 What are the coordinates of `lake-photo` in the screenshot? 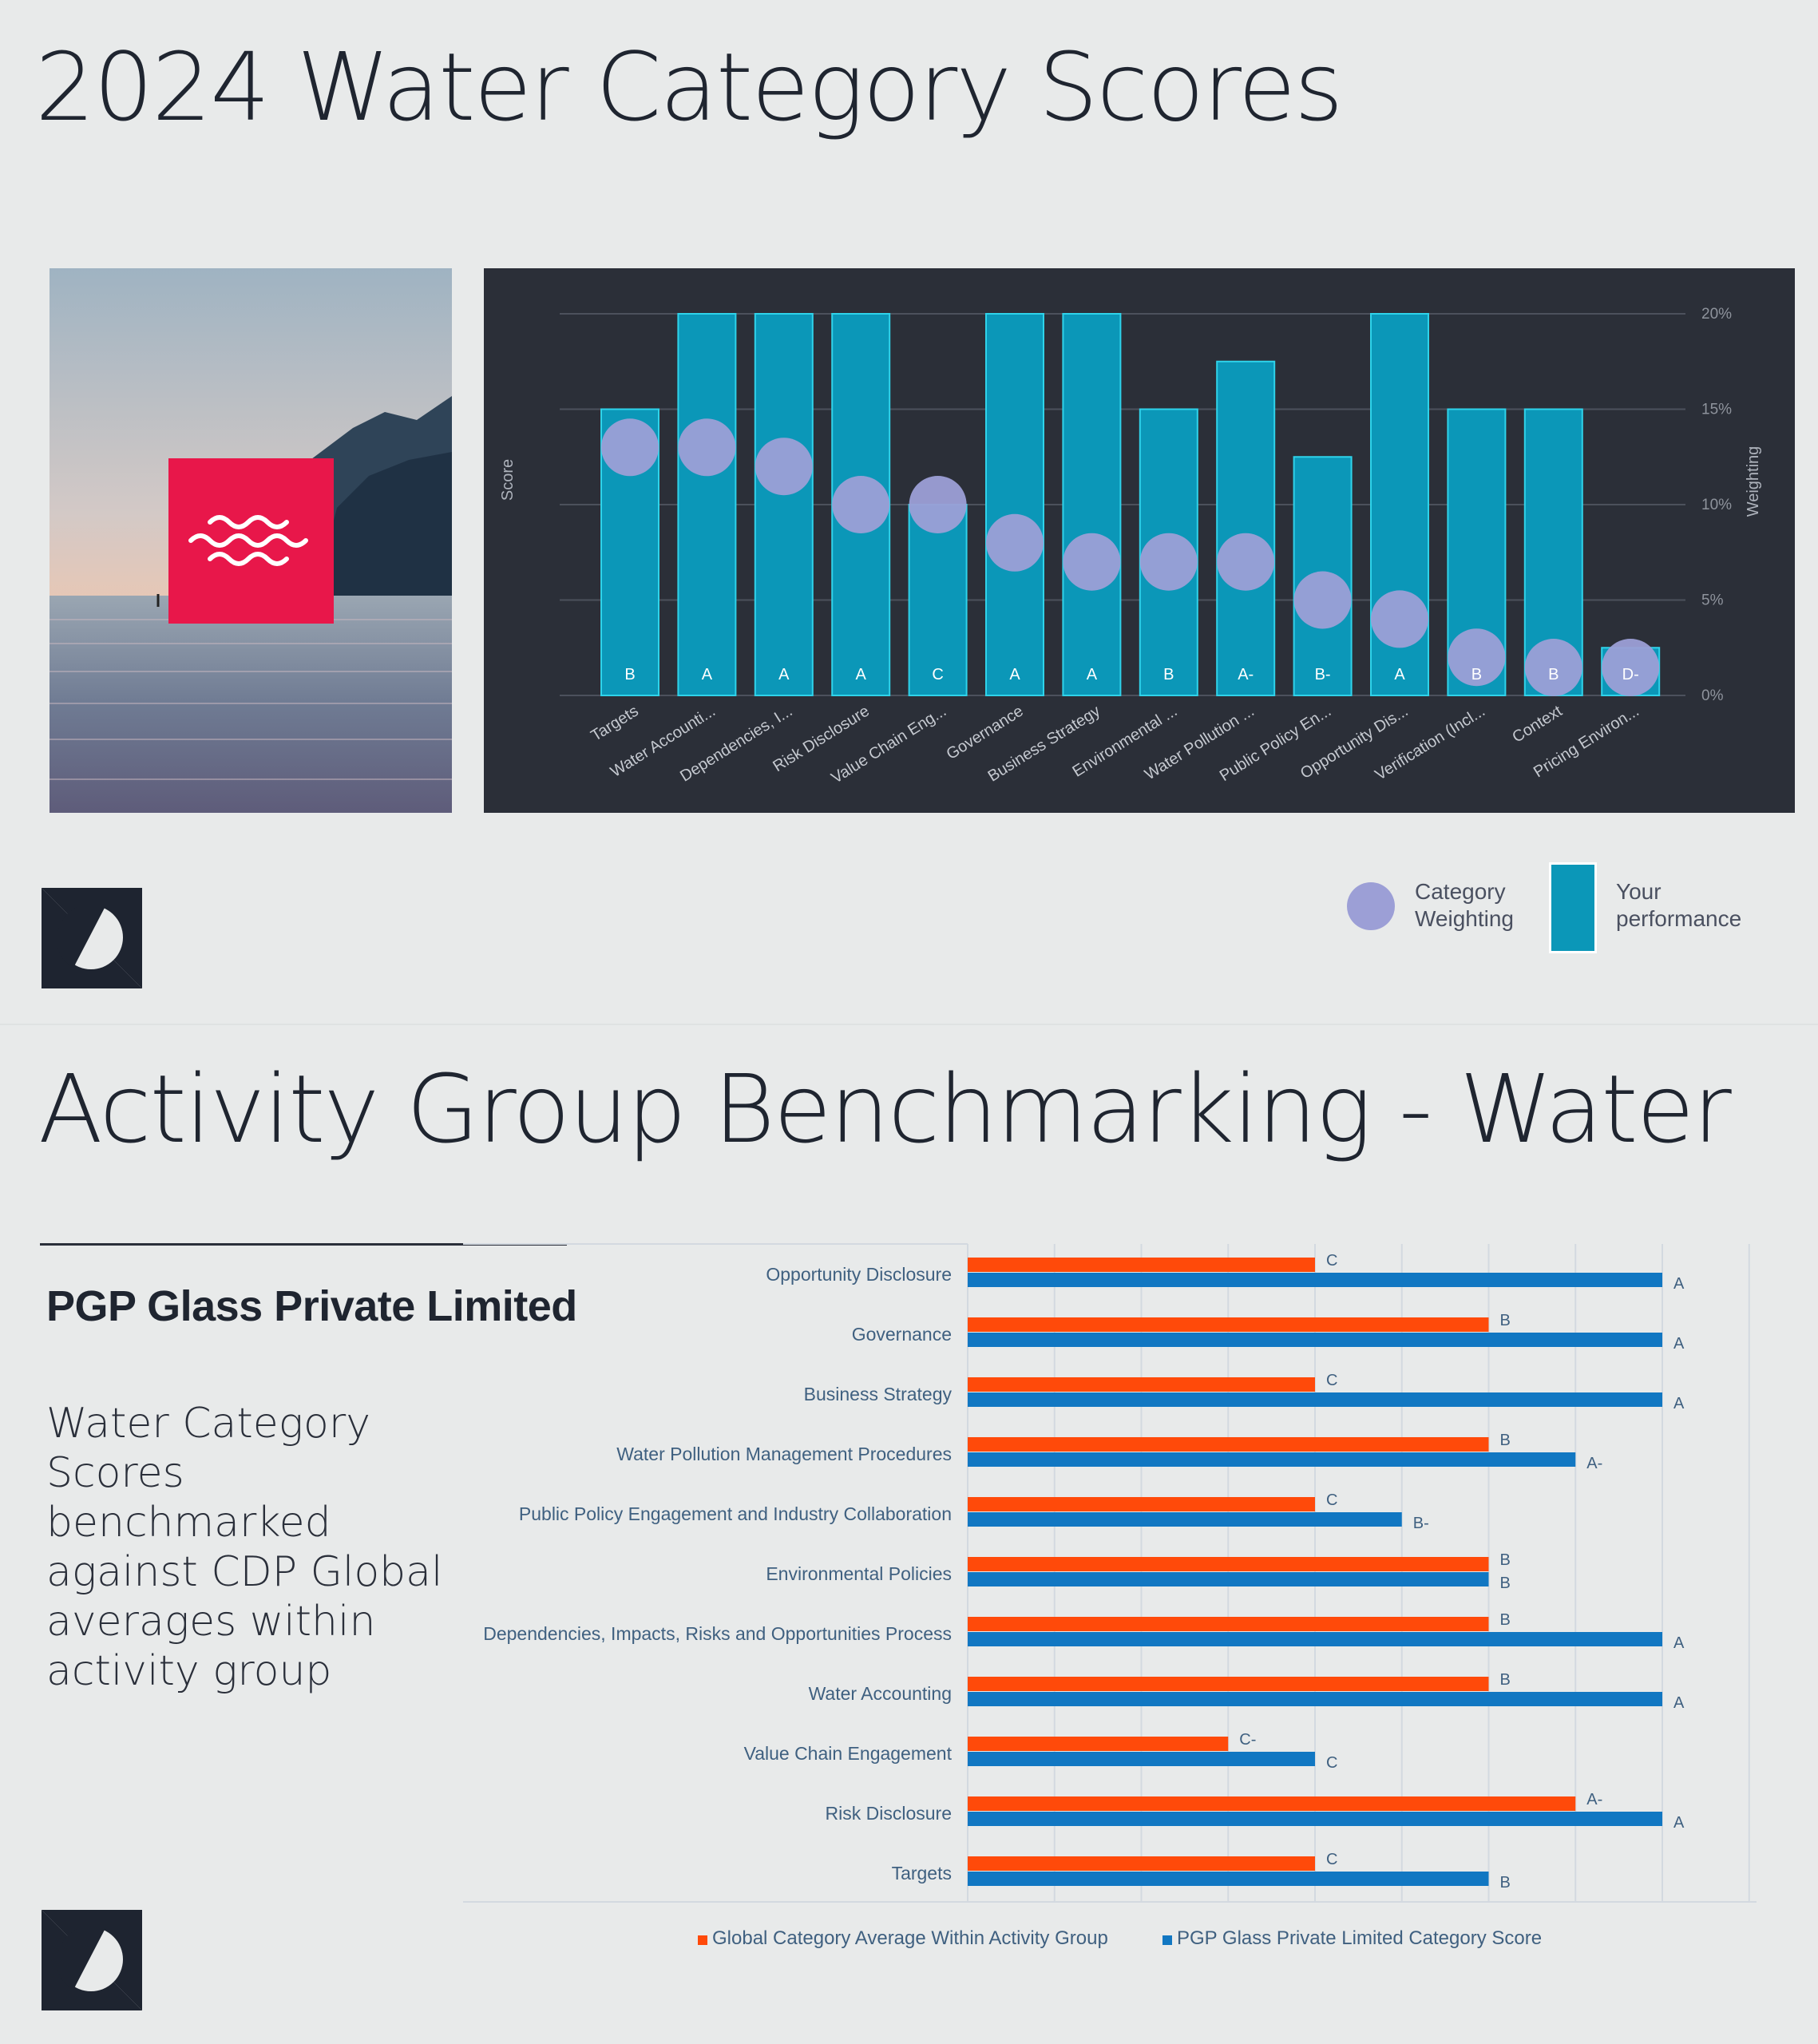 It's located at (251, 540).